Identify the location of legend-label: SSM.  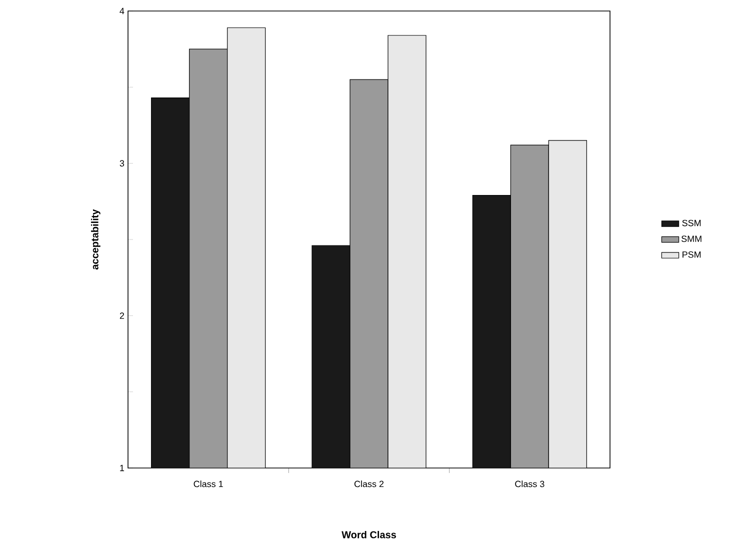
(691, 223).